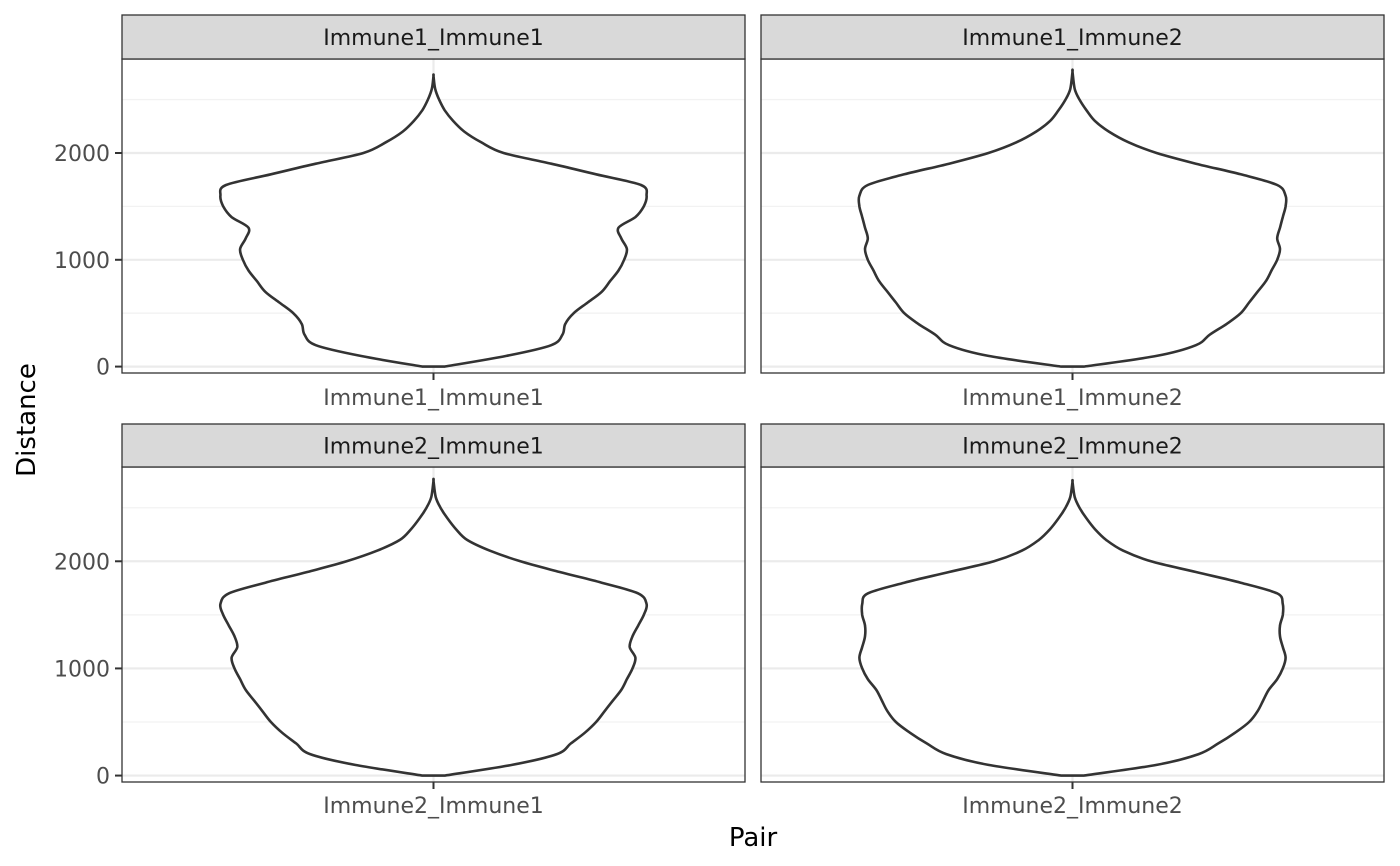 The width and height of the screenshot is (1400, 866). What do you see at coordinates (1072, 806) in the screenshot?
I see `x-tick-label: Immune2_Immune2` at bounding box center [1072, 806].